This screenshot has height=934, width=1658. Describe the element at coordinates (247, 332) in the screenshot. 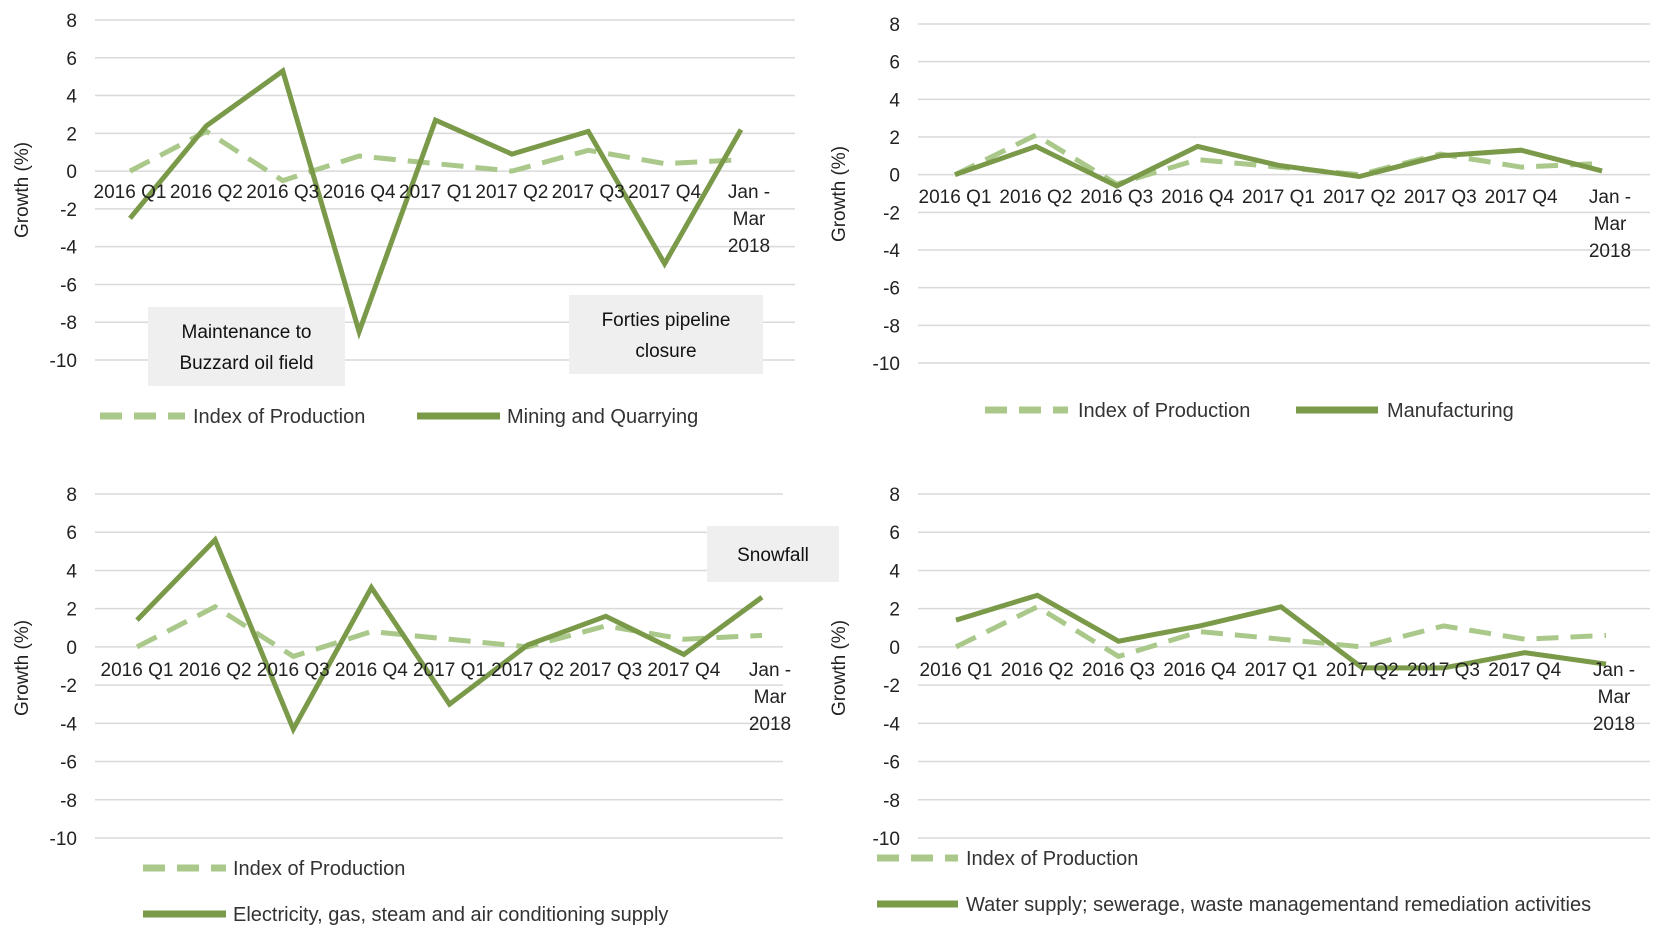

I see `annotation-text: Maintenance to` at that location.